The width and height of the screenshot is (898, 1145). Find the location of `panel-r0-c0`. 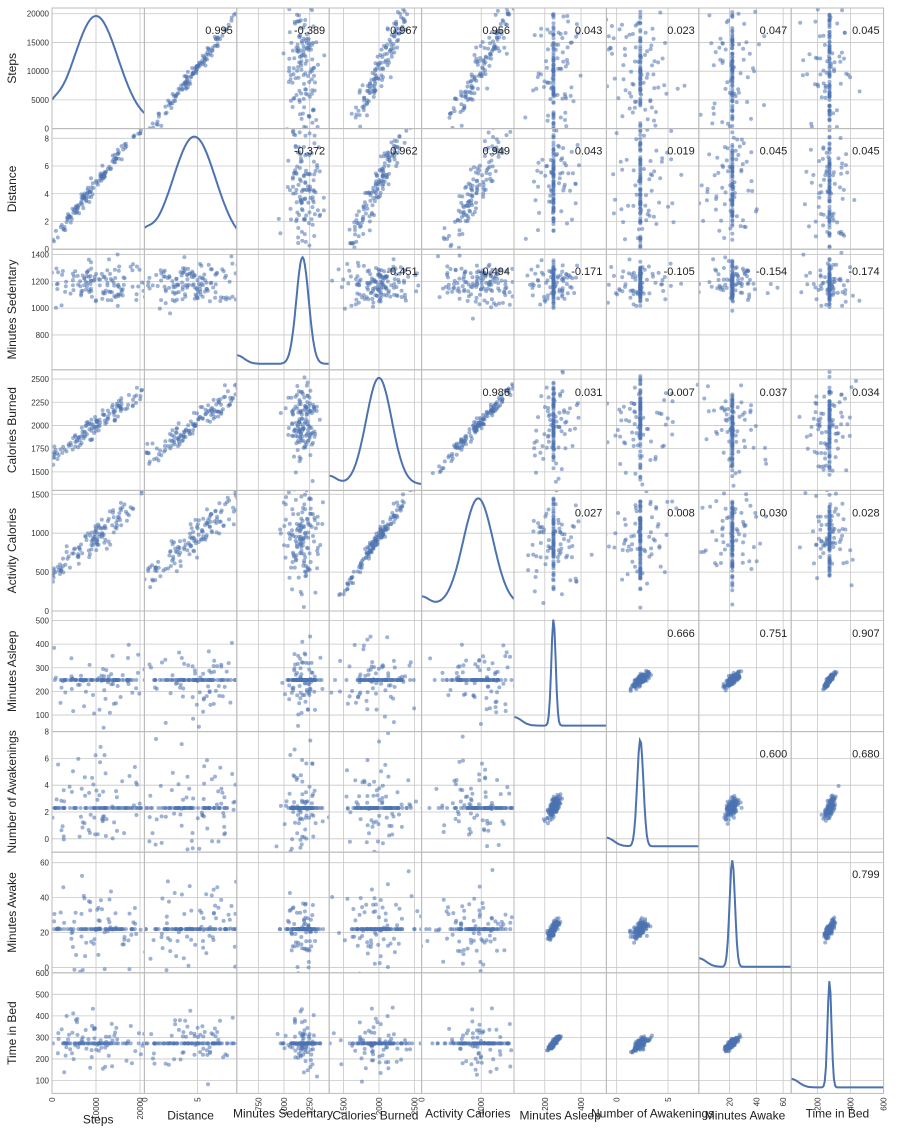

panel-r0-c0 is located at coordinates (98, 68).